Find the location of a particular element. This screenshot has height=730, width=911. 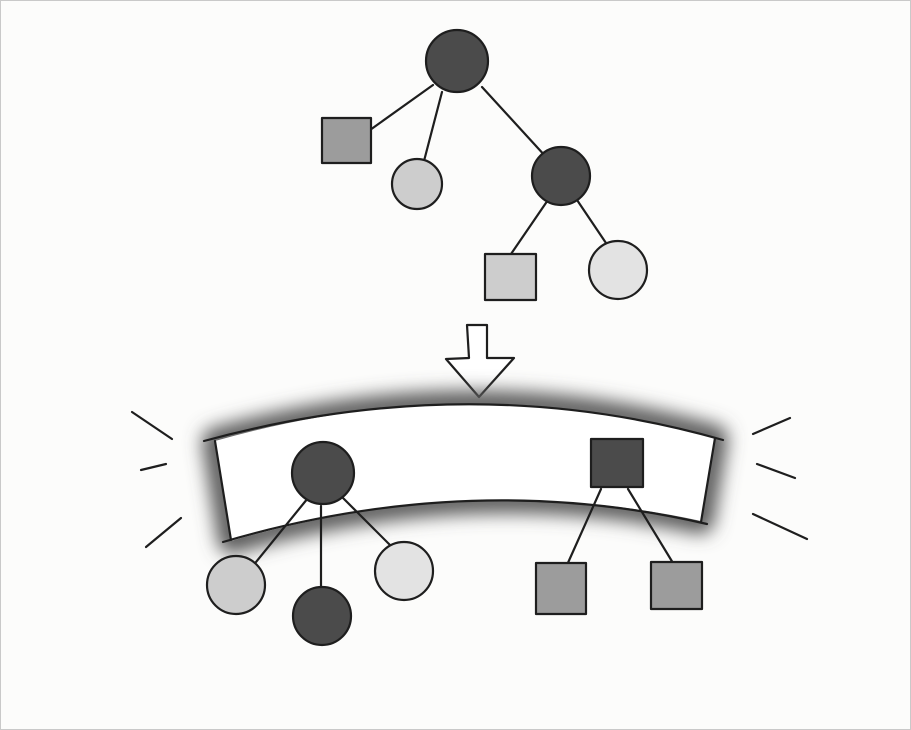

band-square-root-node is located at coordinates (617, 463).